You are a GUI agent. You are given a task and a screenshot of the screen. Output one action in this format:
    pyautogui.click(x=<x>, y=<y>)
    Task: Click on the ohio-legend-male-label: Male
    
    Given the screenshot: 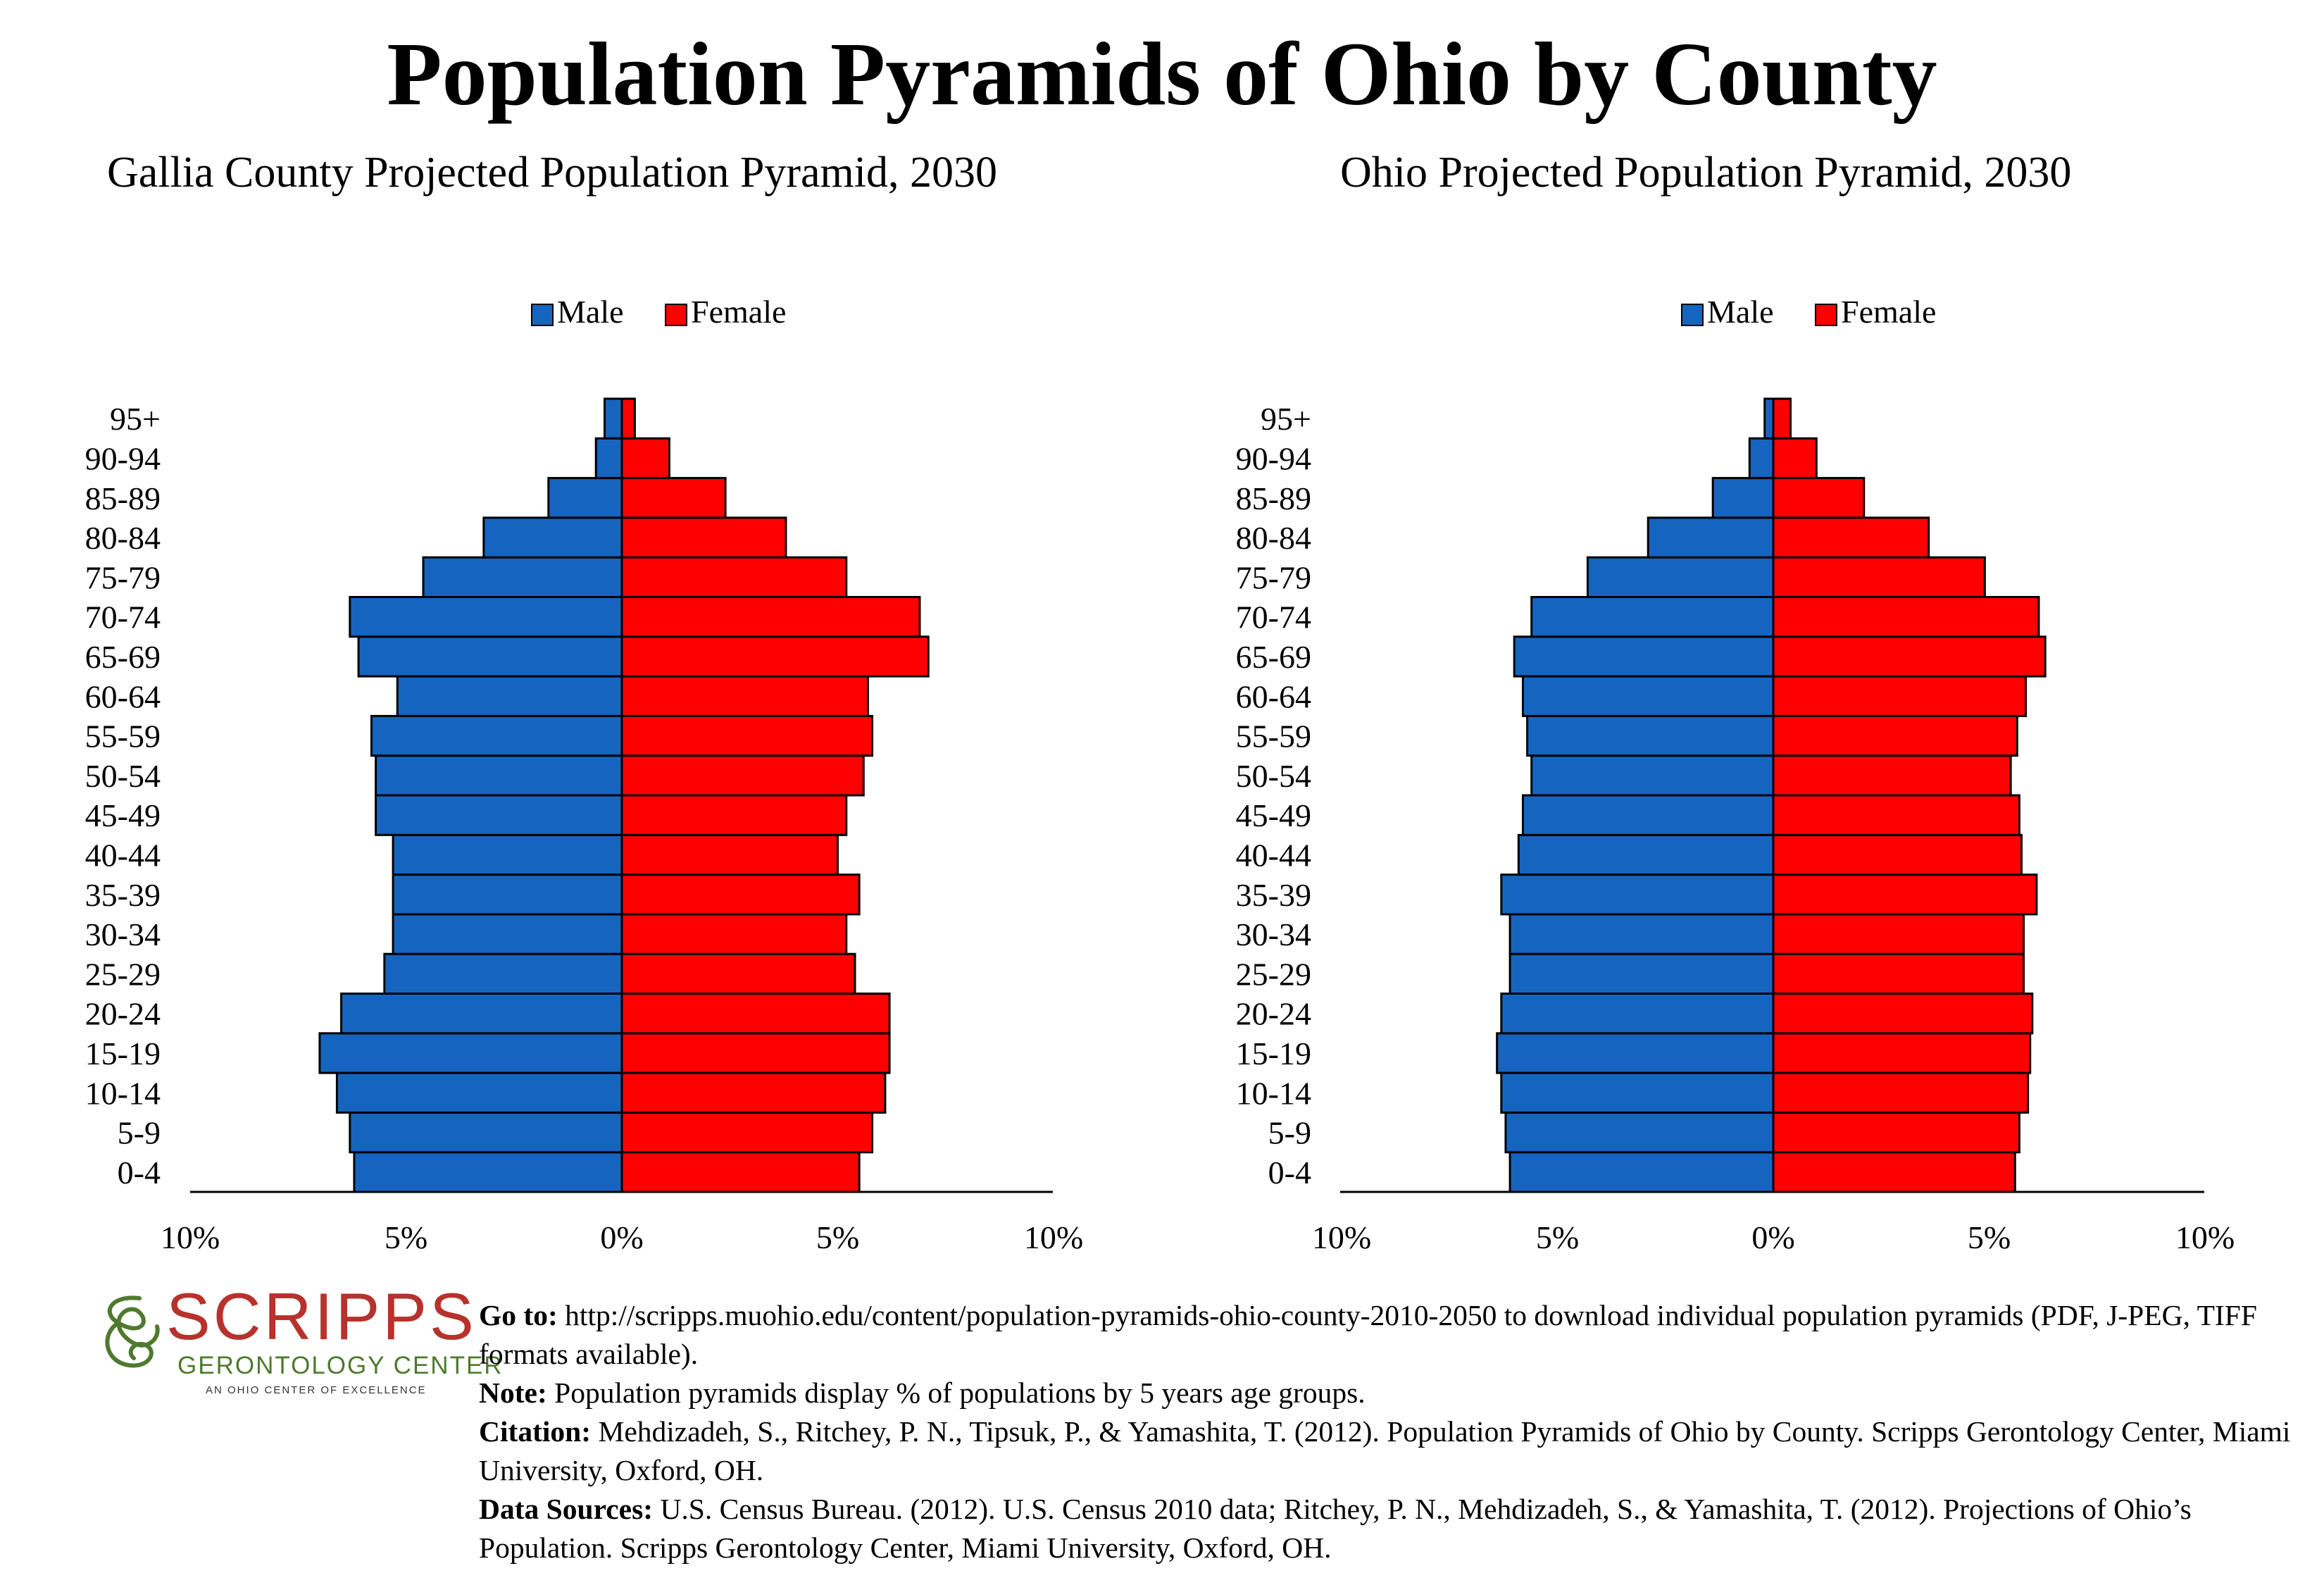 What is the action you would take?
    pyautogui.click(x=1740, y=312)
    